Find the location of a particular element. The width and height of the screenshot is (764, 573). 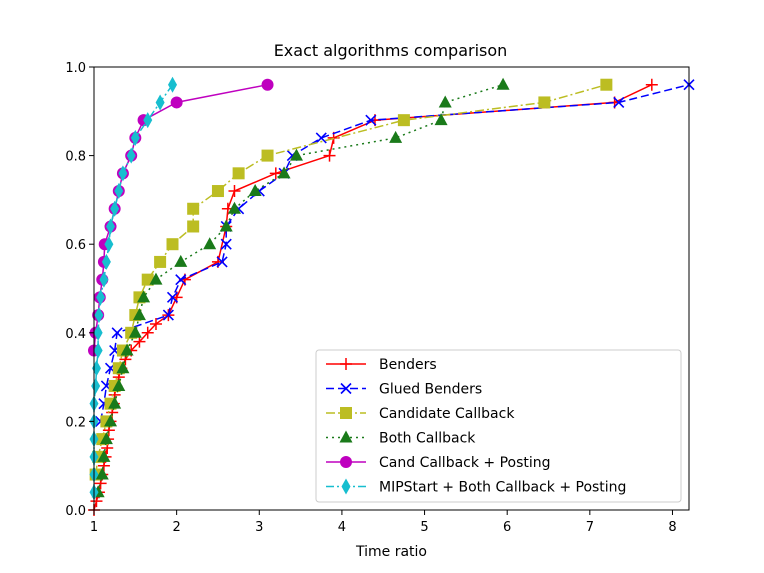

legend-label: Both Callback is located at coordinates (427, 439).